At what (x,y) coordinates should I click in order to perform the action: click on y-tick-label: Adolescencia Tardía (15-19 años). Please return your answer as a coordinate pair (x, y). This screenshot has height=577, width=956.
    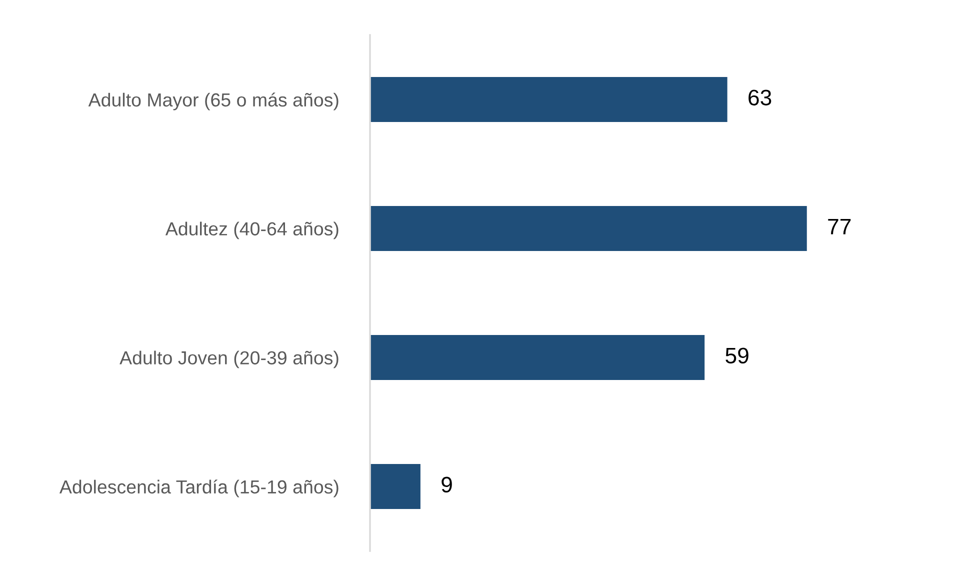
    Looking at the image, I should click on (198, 489).